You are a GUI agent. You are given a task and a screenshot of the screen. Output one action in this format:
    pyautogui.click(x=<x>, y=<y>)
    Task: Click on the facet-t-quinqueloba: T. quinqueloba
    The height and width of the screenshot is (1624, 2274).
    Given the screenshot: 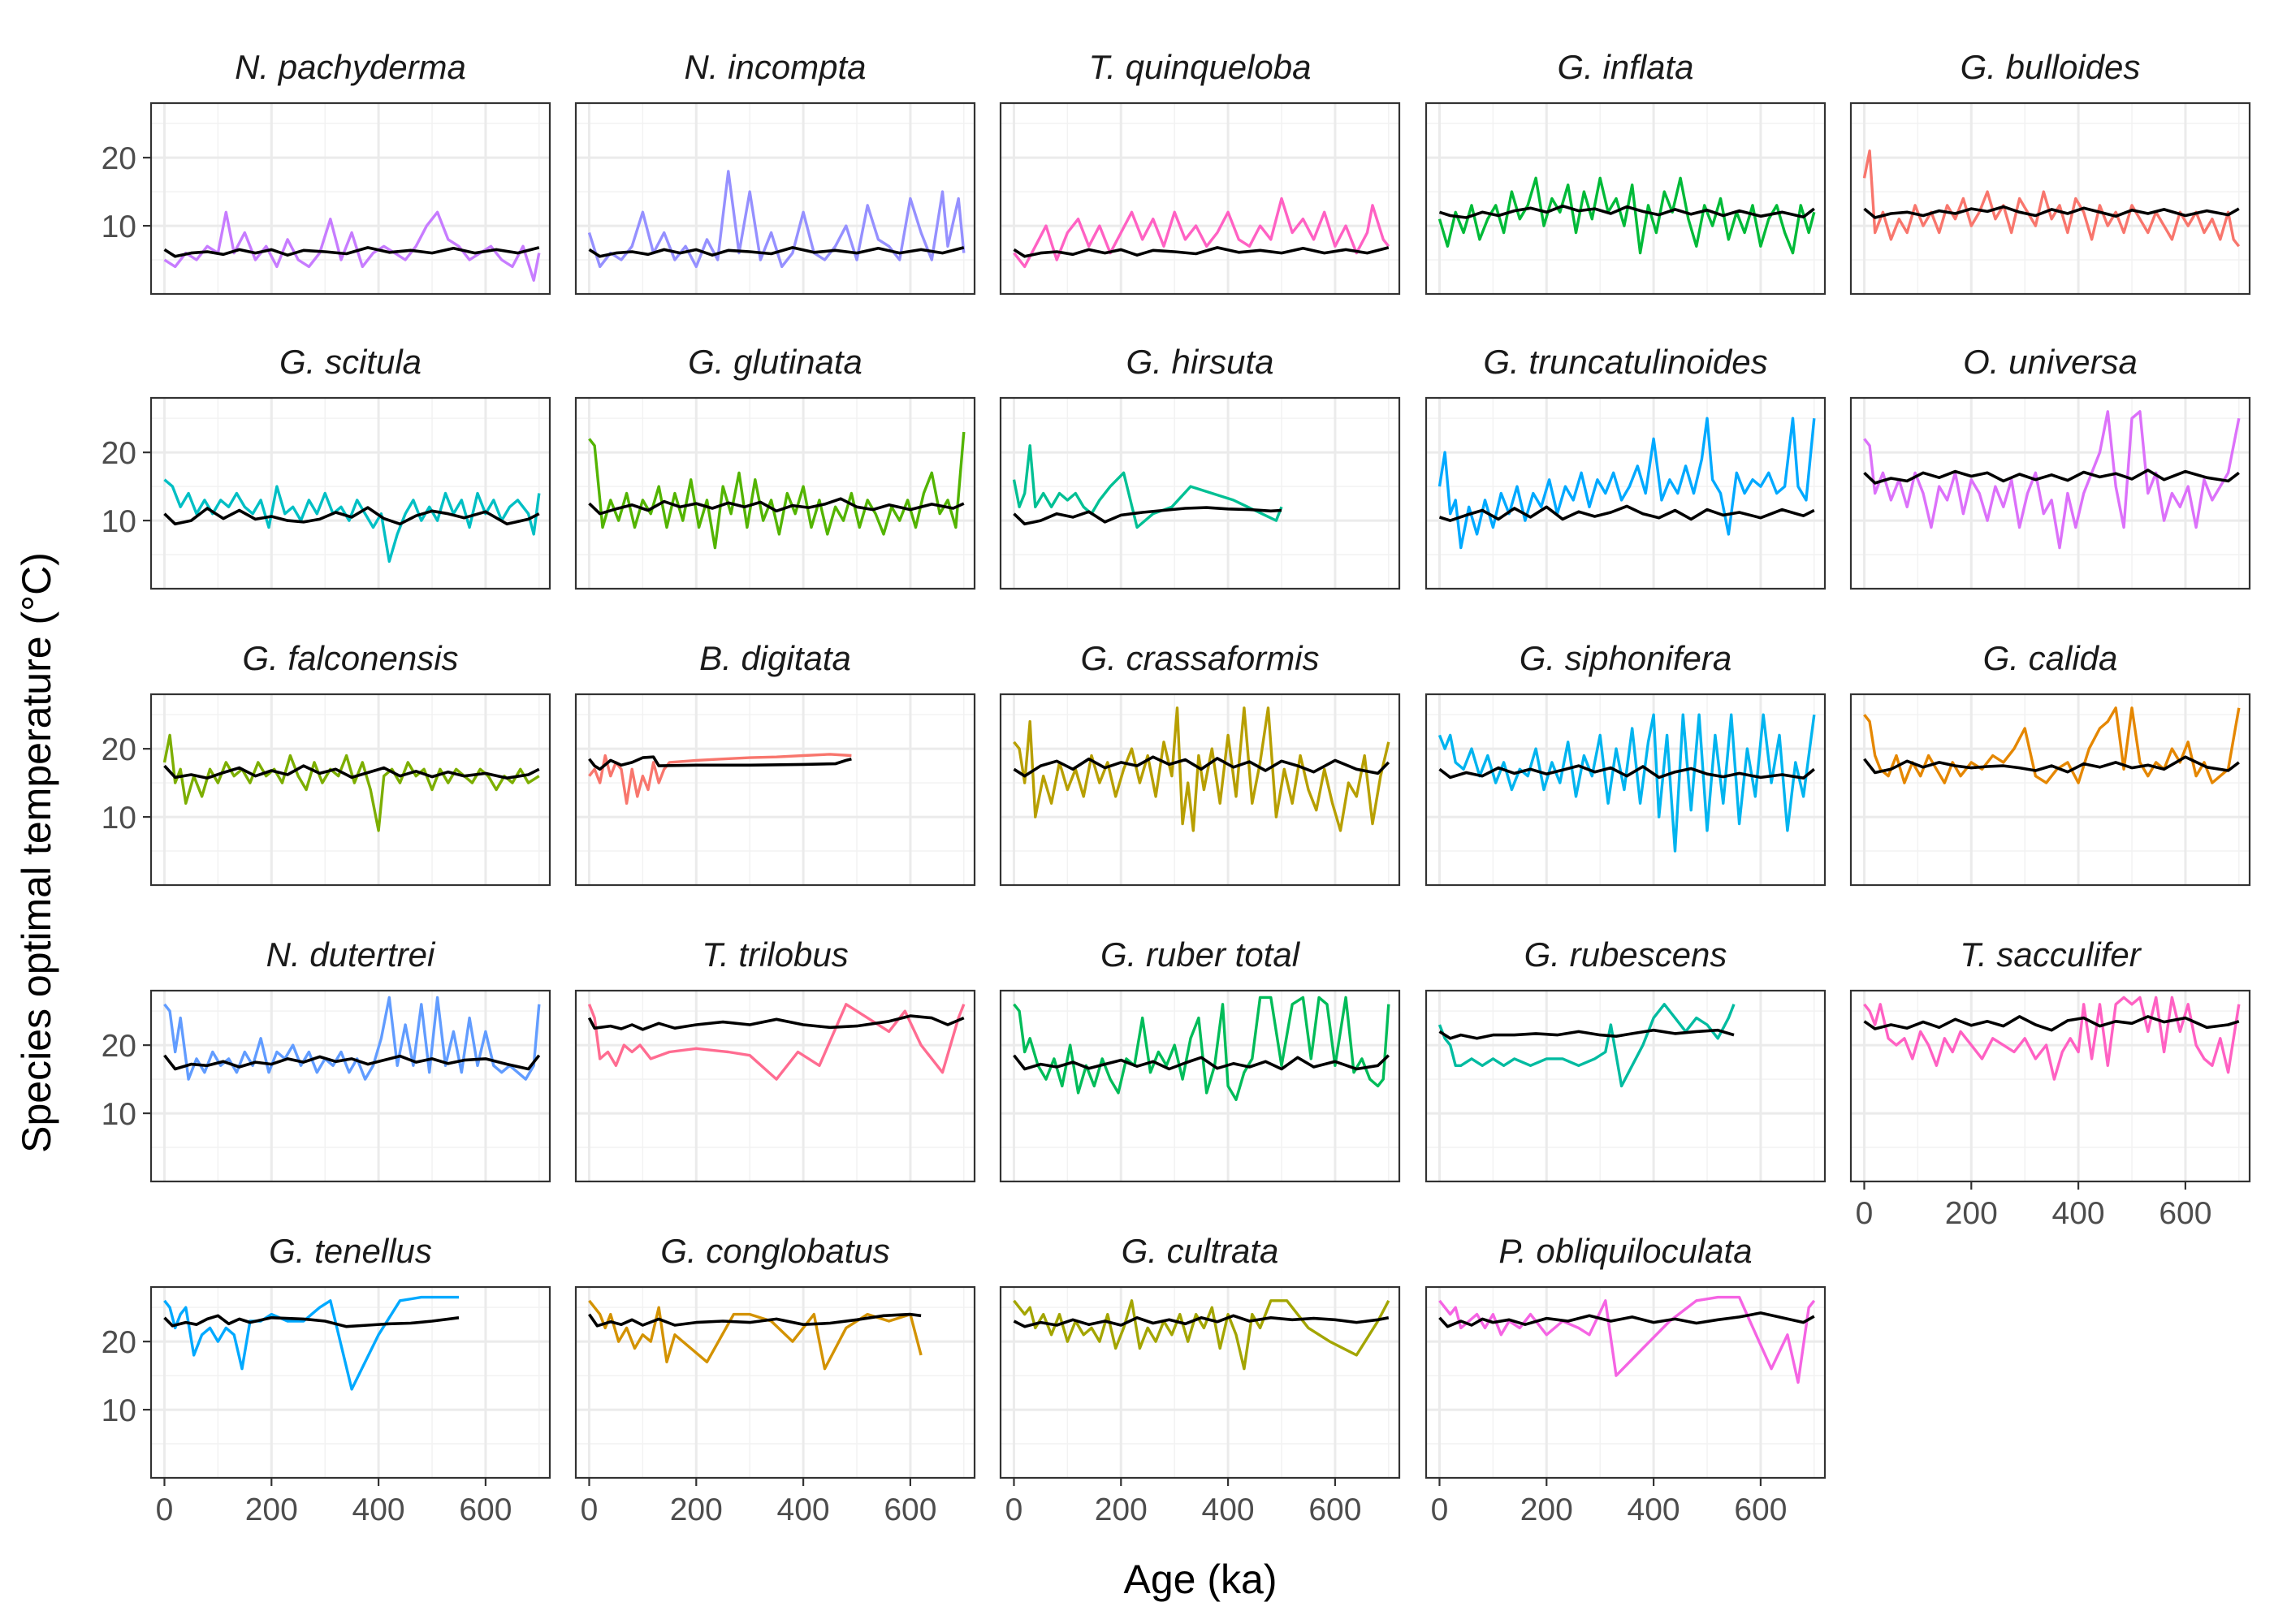 What is the action you would take?
    pyautogui.click(x=1200, y=172)
    